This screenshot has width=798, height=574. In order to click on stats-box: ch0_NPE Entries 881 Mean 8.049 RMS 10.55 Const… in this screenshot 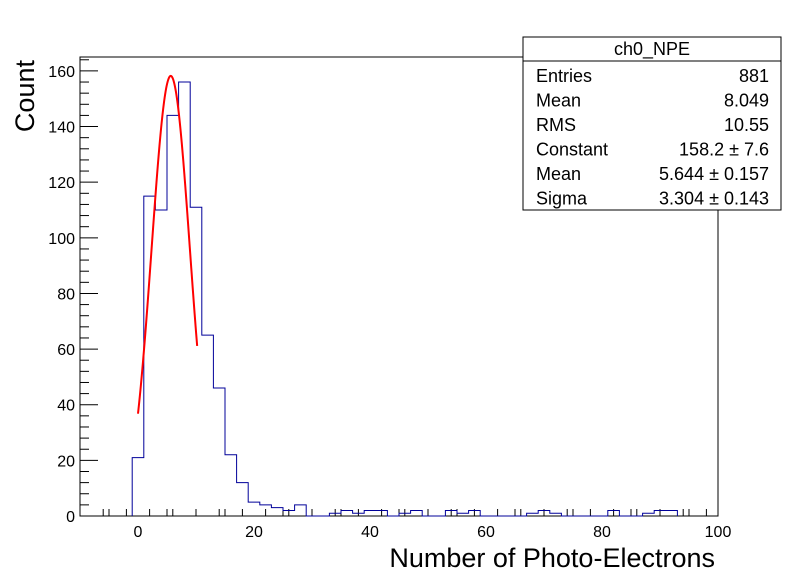, I will do `click(652, 123)`.